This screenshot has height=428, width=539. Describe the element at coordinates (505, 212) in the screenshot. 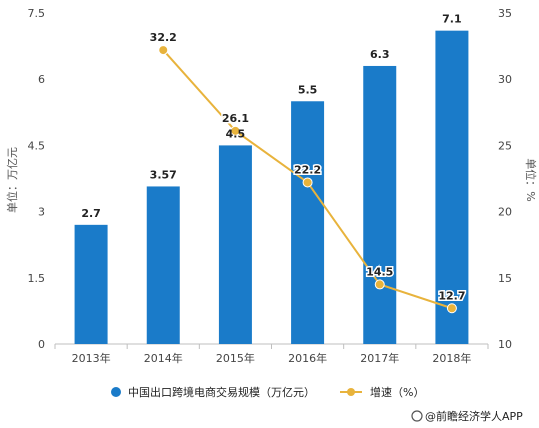

I see `y2-tick-label: 20` at that location.